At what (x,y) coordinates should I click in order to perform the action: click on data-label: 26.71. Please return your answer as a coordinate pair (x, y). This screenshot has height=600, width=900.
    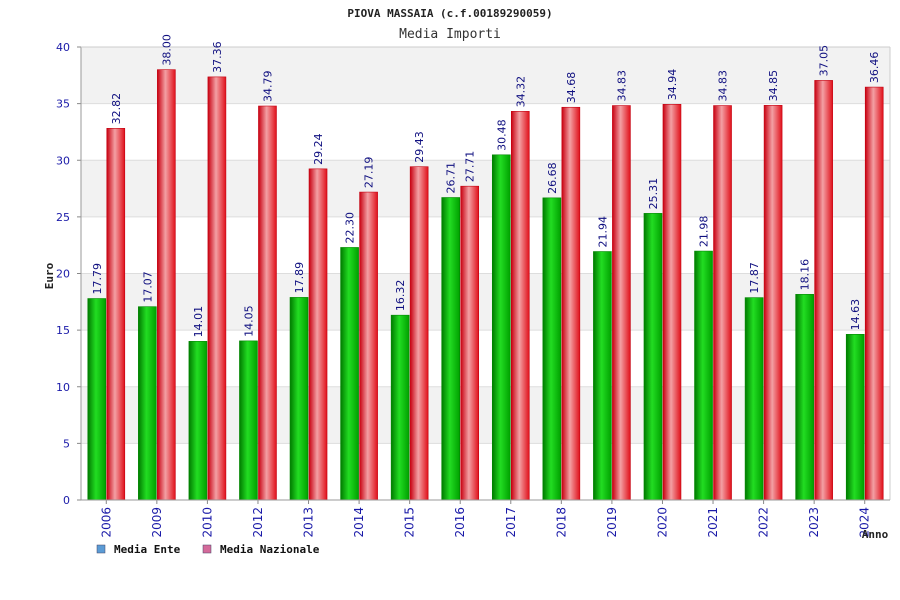
    Looking at the image, I should click on (451, 178).